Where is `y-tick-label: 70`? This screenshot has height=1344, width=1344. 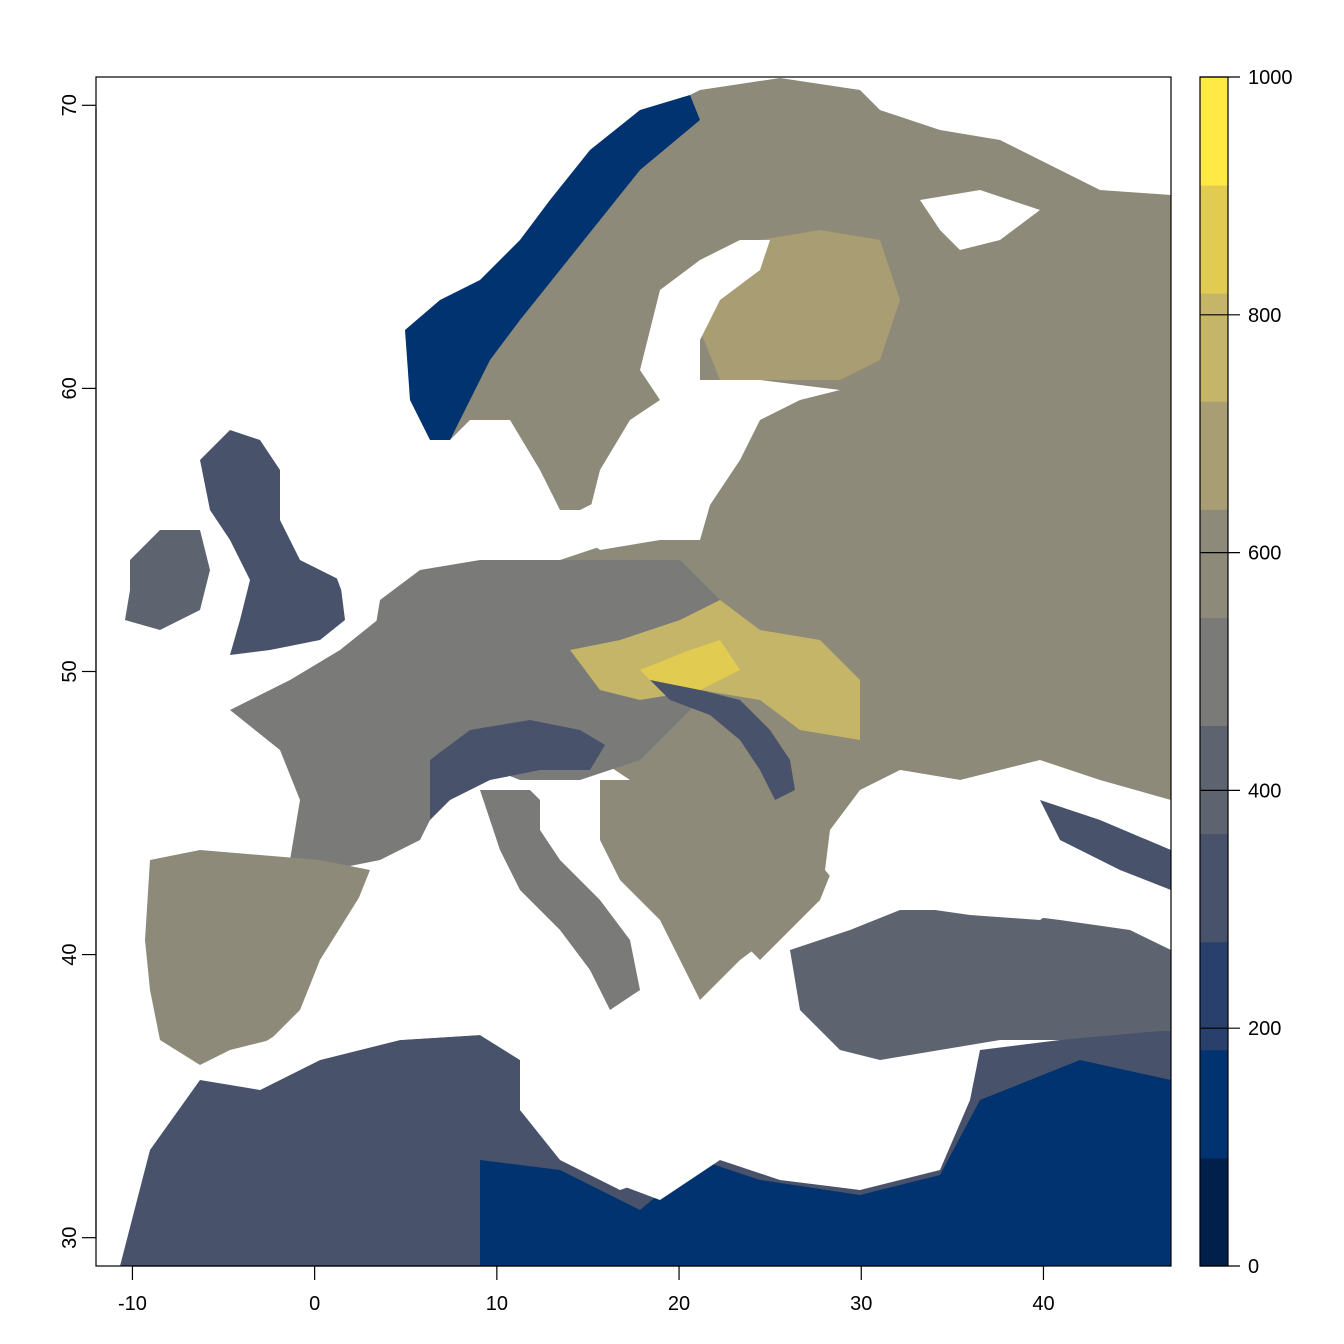
y-tick-label: 70 is located at coordinates (70, 105).